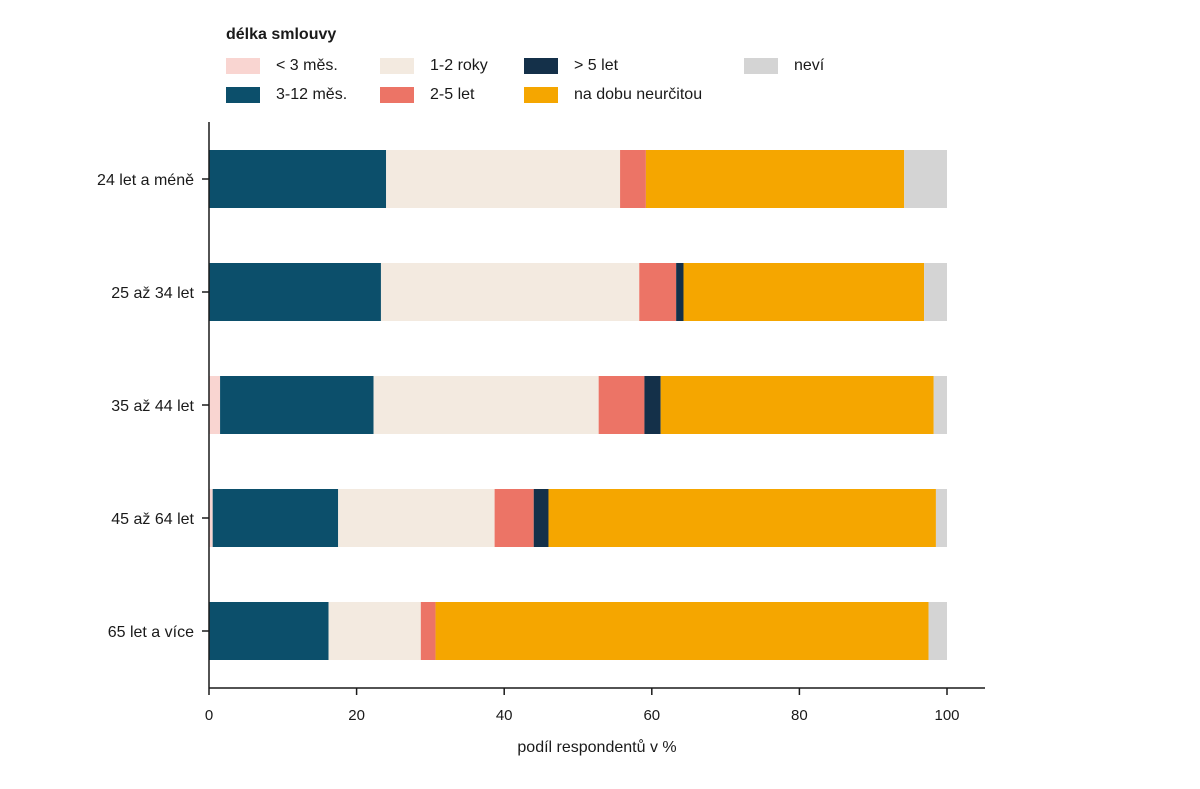 This screenshot has height=789, width=1200. Describe the element at coordinates (275, 518) in the screenshot. I see `bar-segment-45-az-64-let-3-12-mes` at that location.